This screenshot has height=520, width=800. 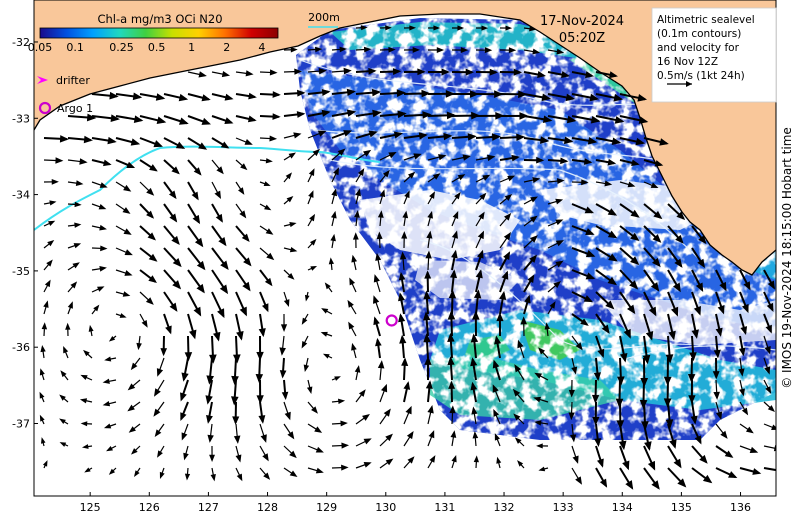 What do you see at coordinates (701, 76) in the screenshot?
I see `altimetry-note-line-5: 0.5m/s (1kt 24h)` at bounding box center [701, 76].